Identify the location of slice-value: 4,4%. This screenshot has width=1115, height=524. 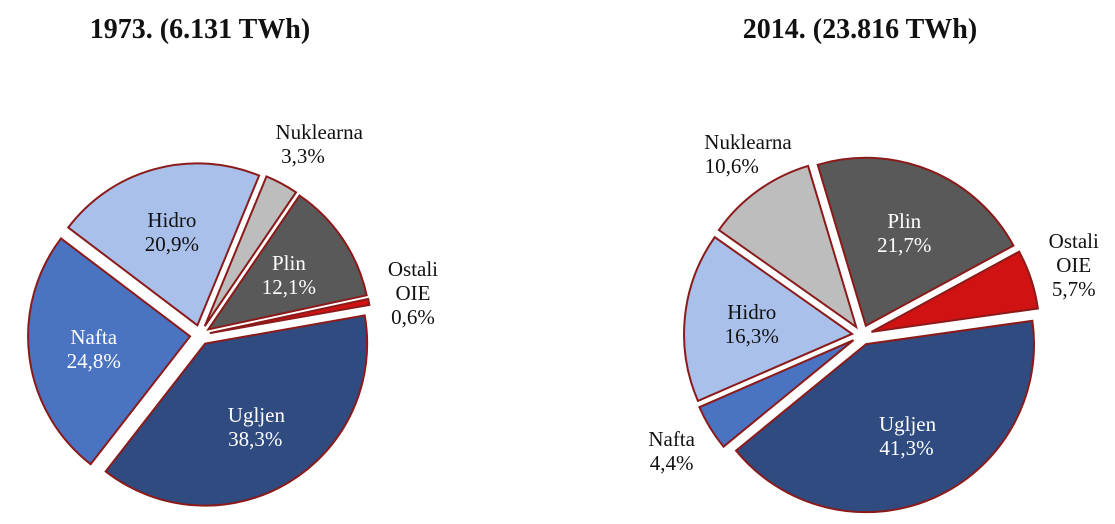
(671, 463).